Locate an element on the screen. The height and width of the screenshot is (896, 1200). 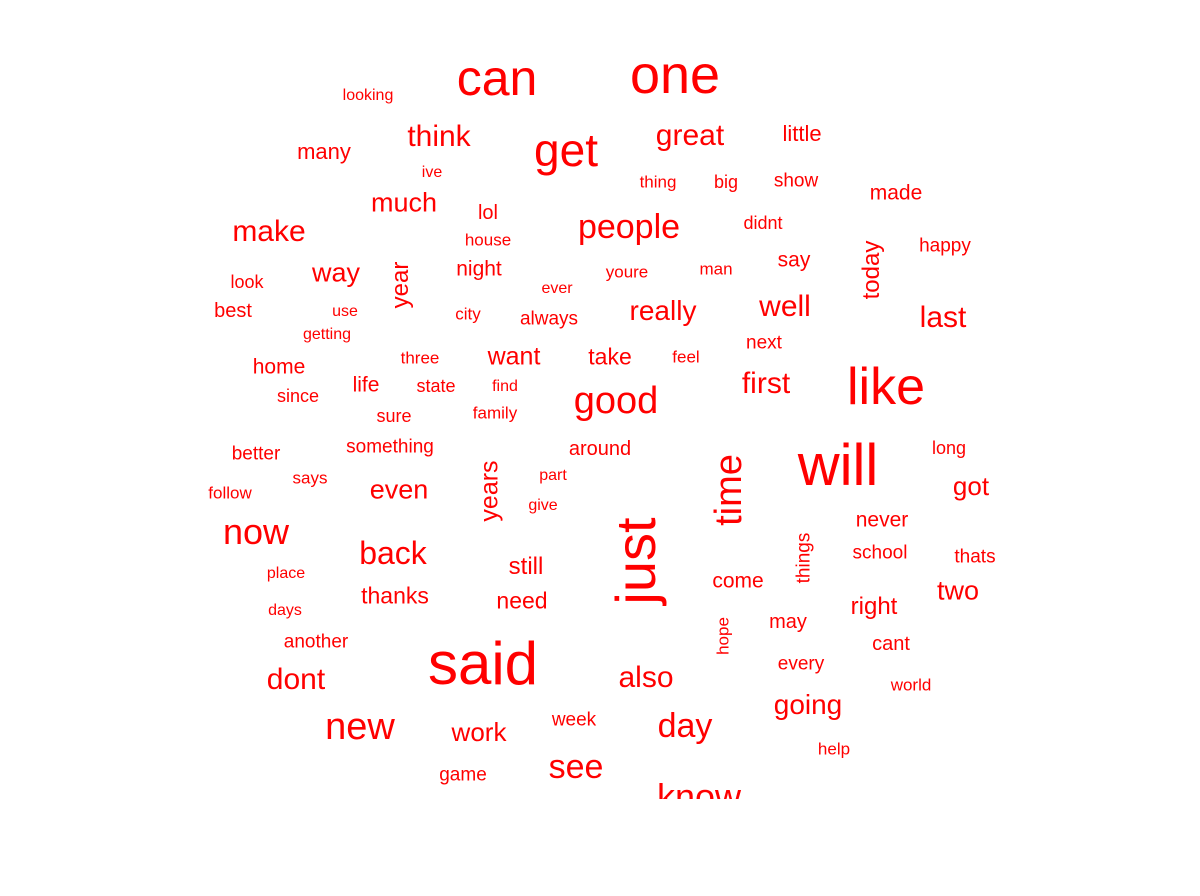
word-next: next is located at coordinates (764, 343).